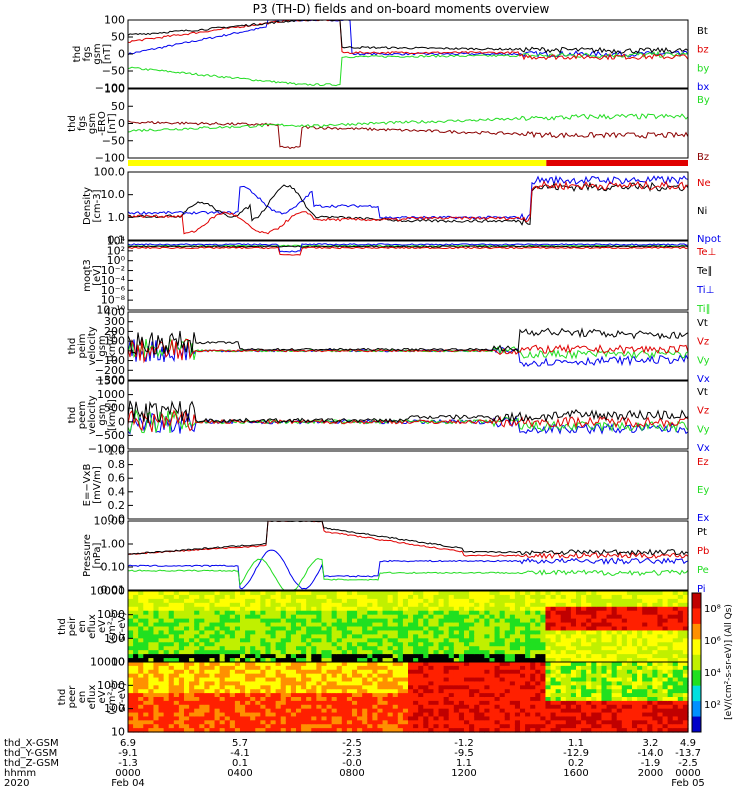 The height and width of the screenshot is (800, 750). I want to click on y-axis-label: eV, so click(102, 626).